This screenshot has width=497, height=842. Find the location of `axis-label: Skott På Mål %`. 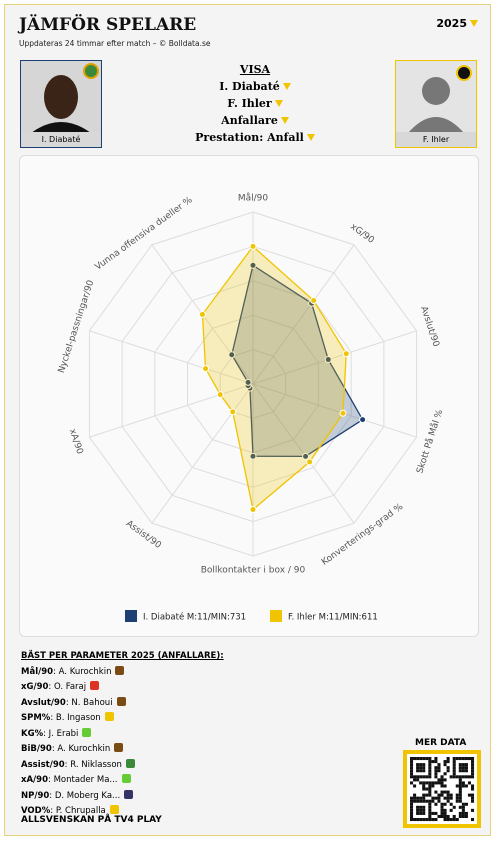

axis-label: Skott På Mål % is located at coordinates (429, 441).